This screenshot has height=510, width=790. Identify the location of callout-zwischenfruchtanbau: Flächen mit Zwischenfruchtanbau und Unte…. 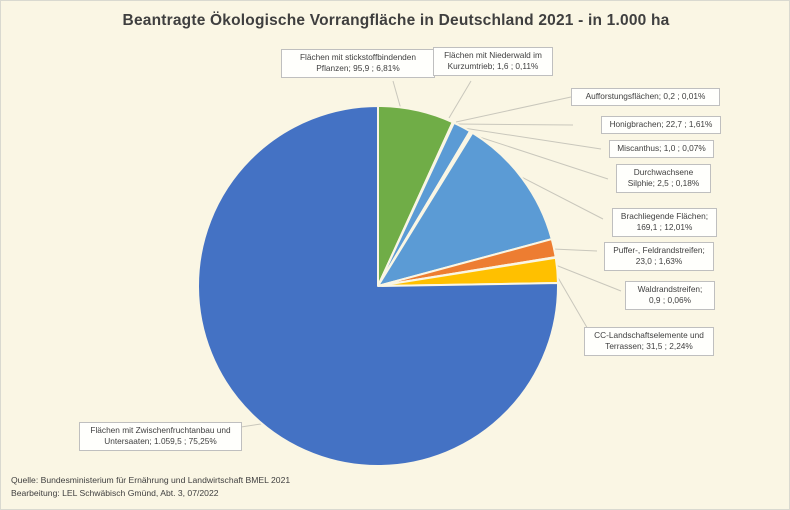
(160, 436).